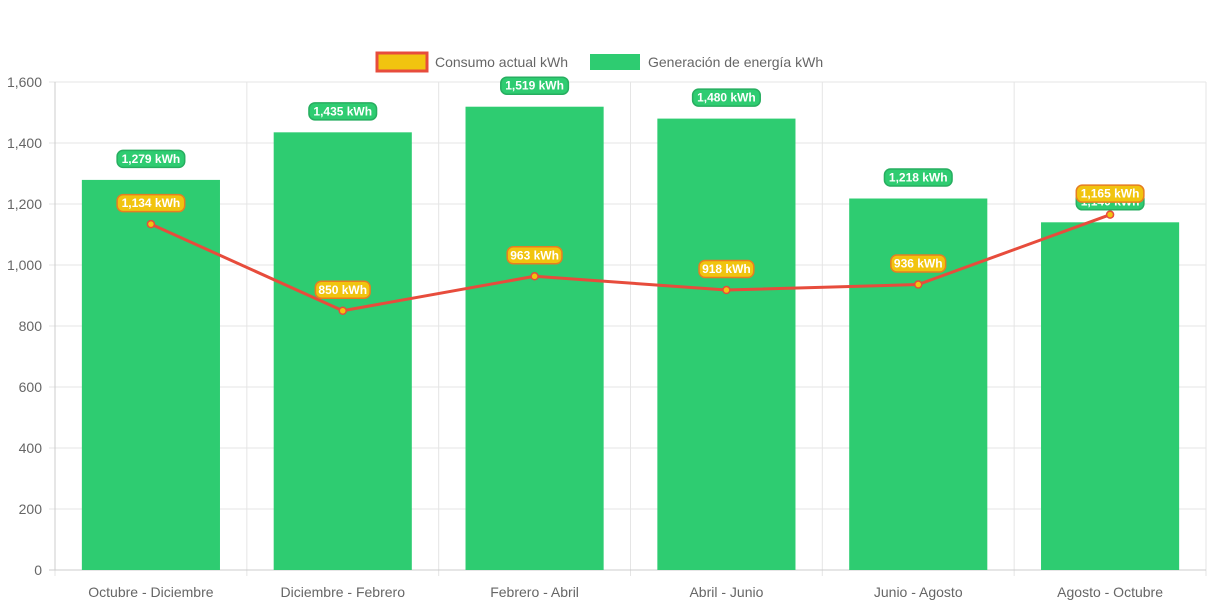 The width and height of the screenshot is (1213, 606). What do you see at coordinates (534, 592) in the screenshot?
I see `x-tick-label: Febrero - Abril` at bounding box center [534, 592].